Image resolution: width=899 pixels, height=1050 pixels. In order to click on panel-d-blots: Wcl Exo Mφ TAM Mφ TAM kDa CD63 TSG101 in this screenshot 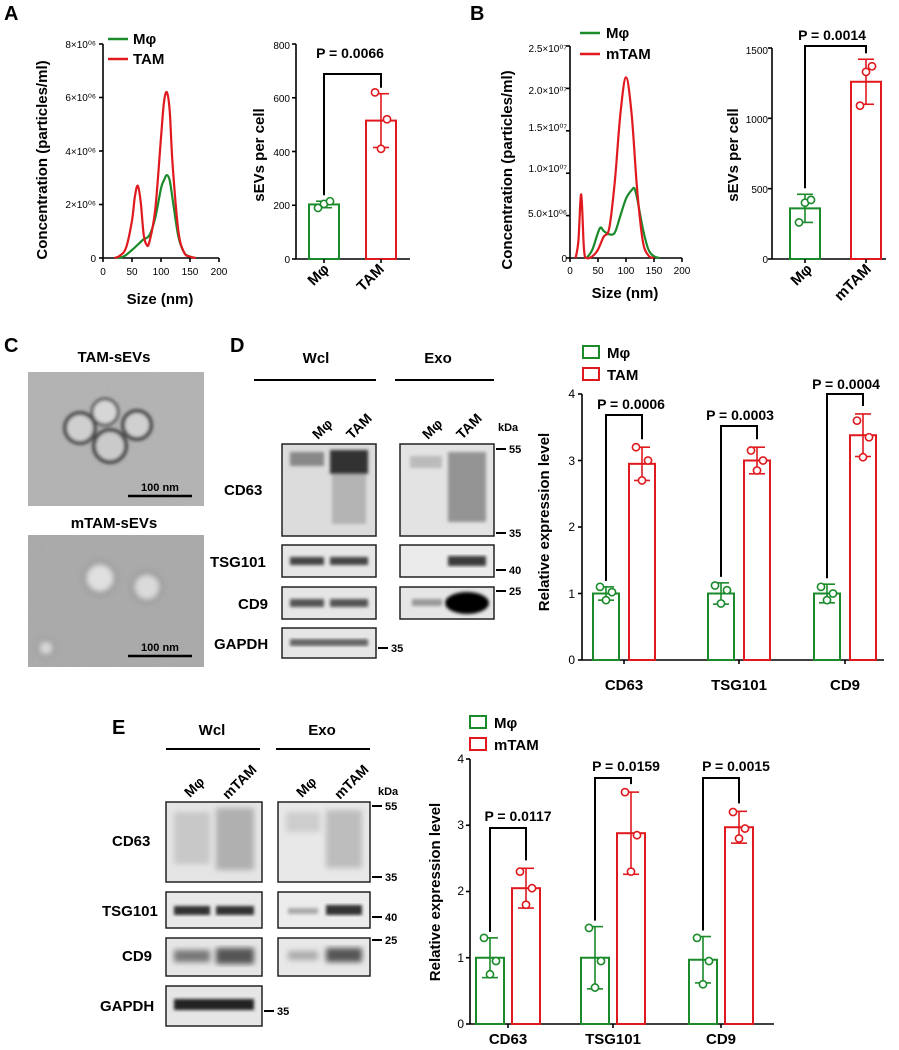, I will do `click(365, 504)`.